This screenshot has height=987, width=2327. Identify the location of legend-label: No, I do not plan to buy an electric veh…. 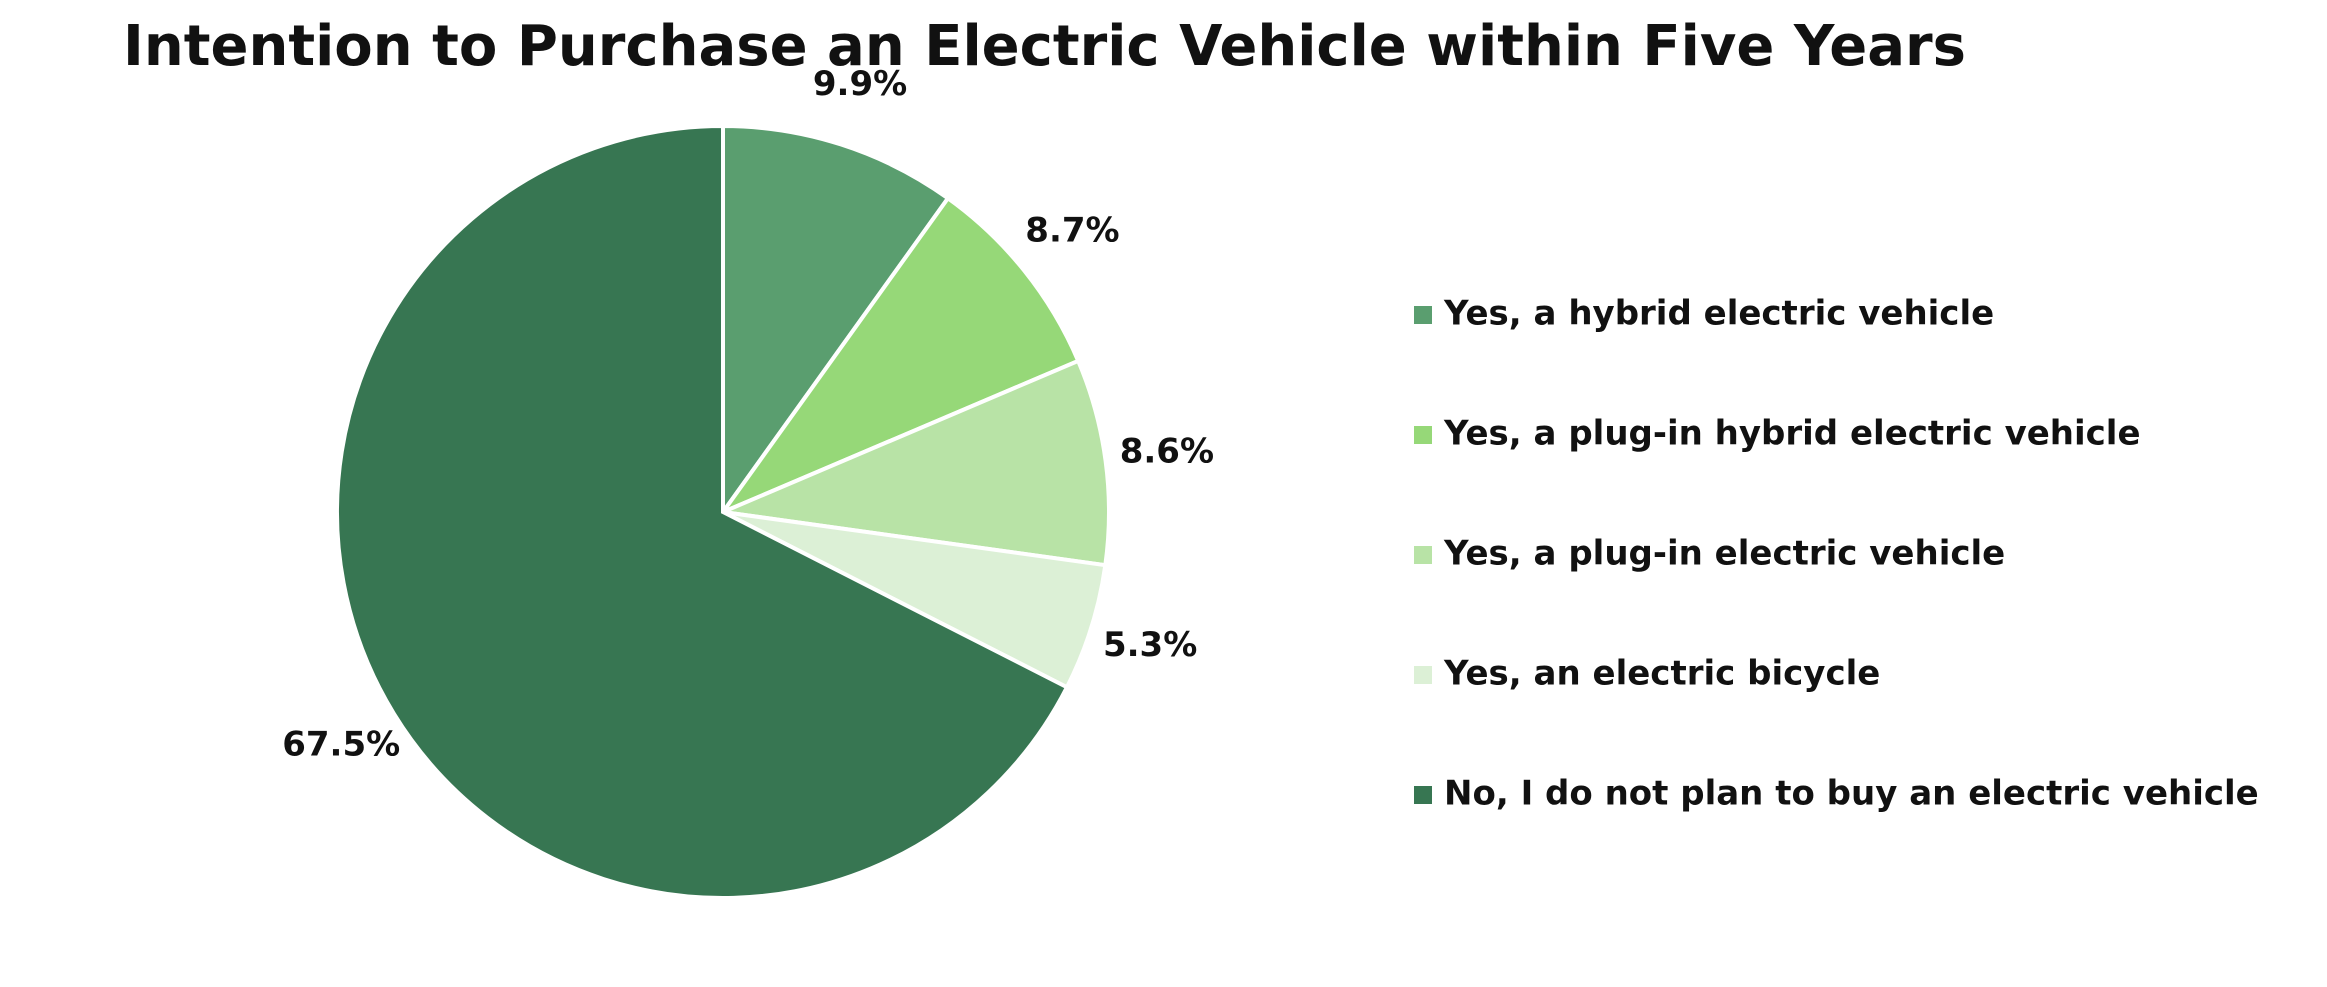
(1851, 794).